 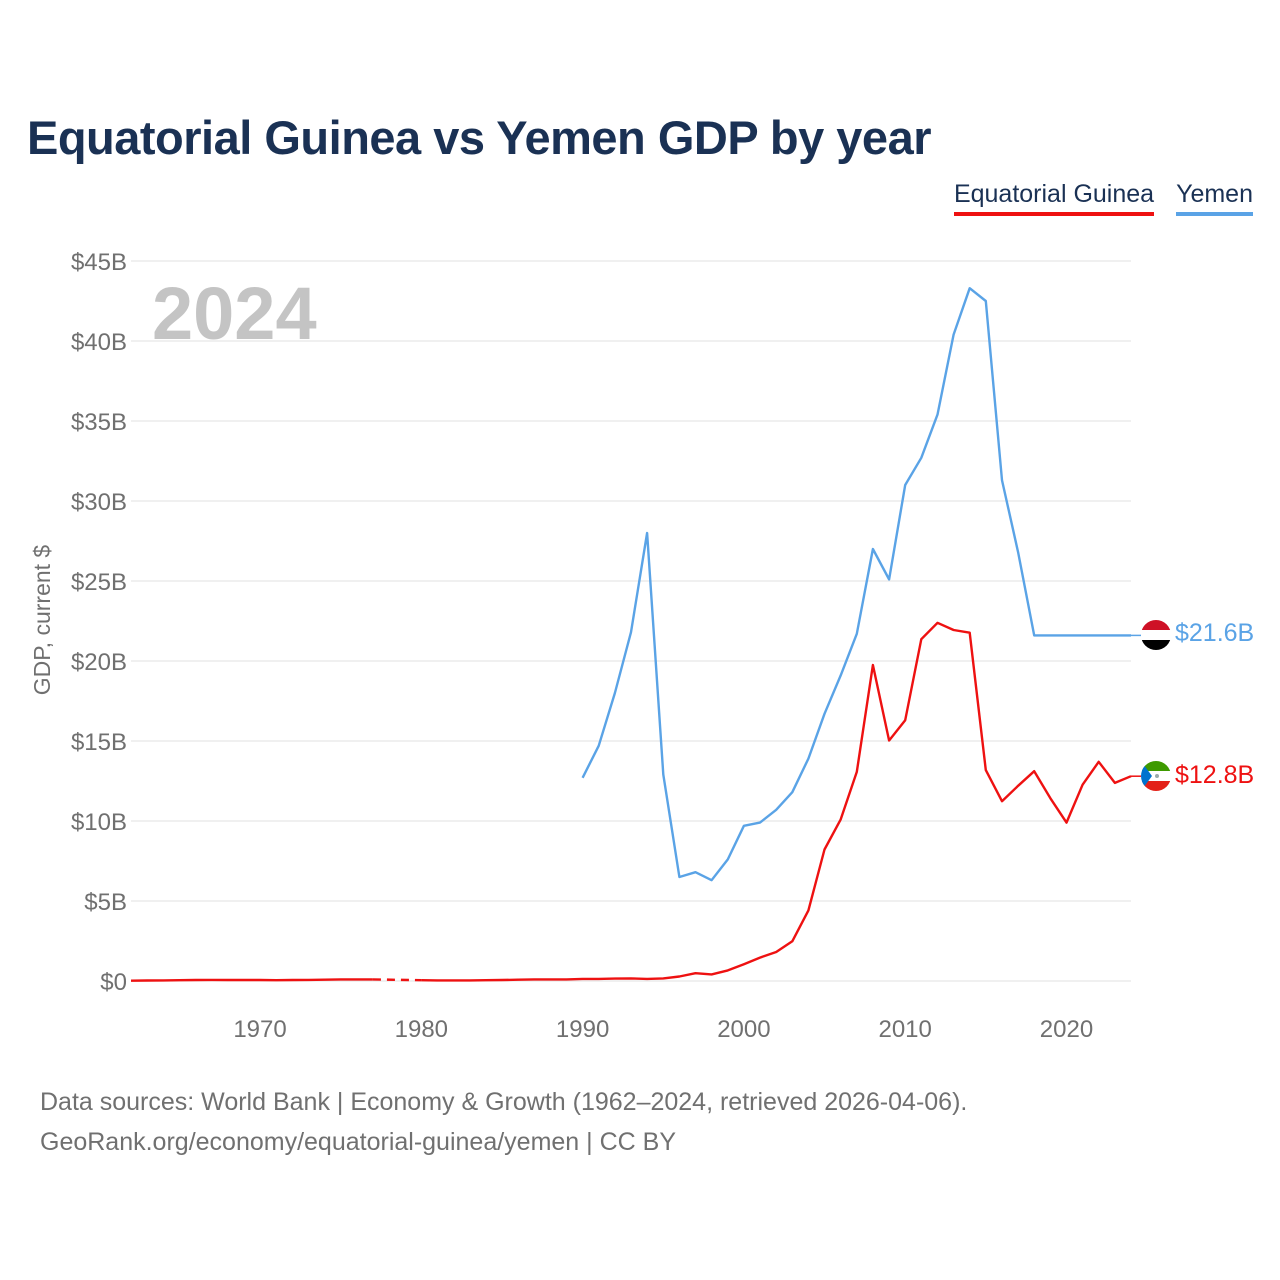 I want to click on legend: Equatorial Guinea Yemen, so click(x=1103, y=198).